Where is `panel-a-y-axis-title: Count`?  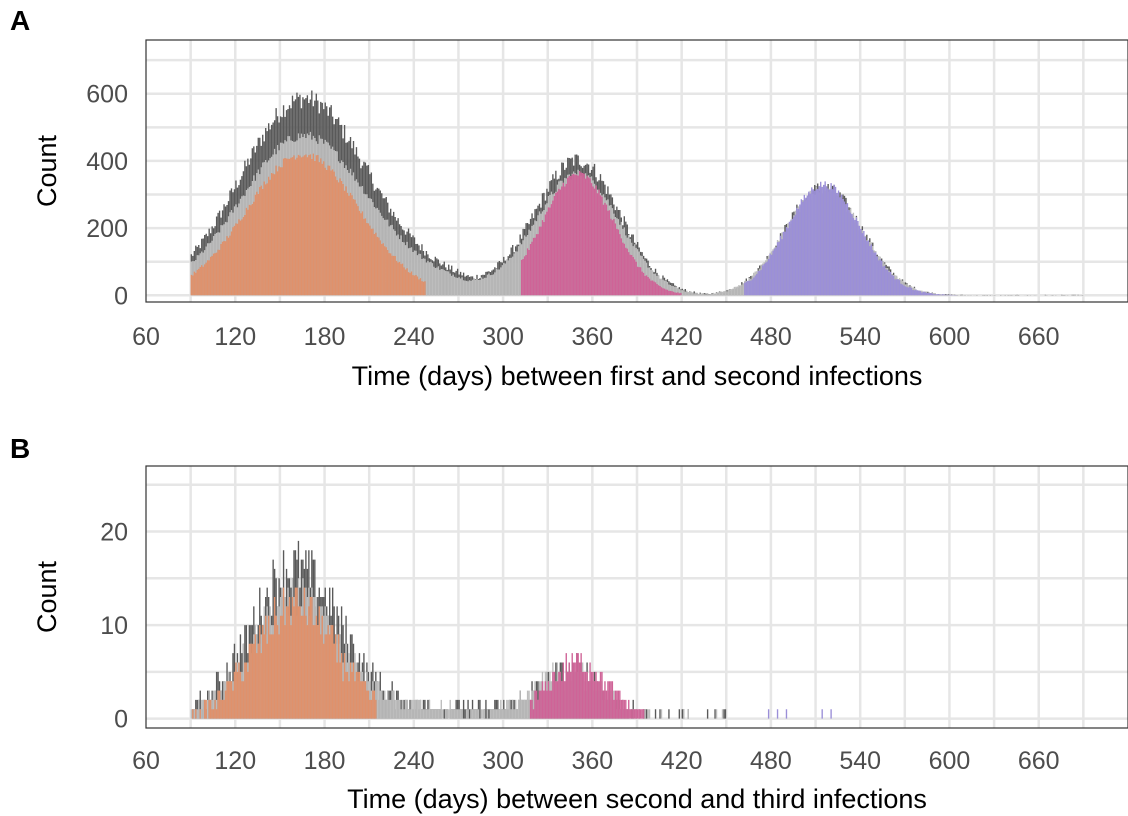 panel-a-y-axis-title: Count is located at coordinates (47, 170).